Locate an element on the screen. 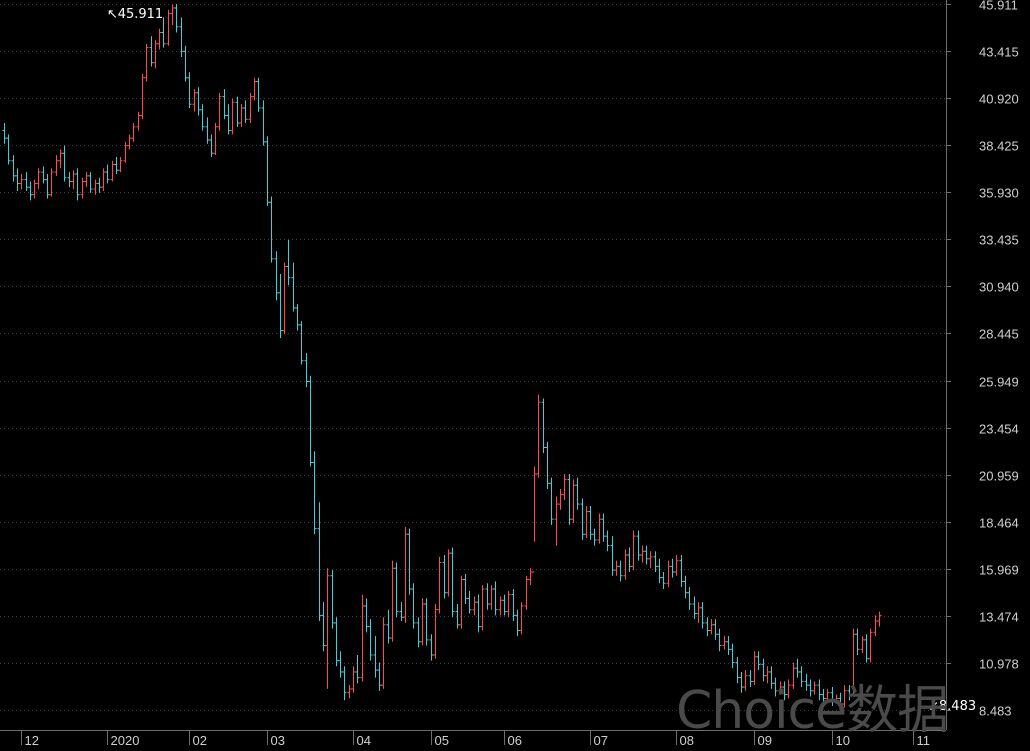 This screenshot has height=751, width=1030. x-tick-label: 12 is located at coordinates (32, 740).